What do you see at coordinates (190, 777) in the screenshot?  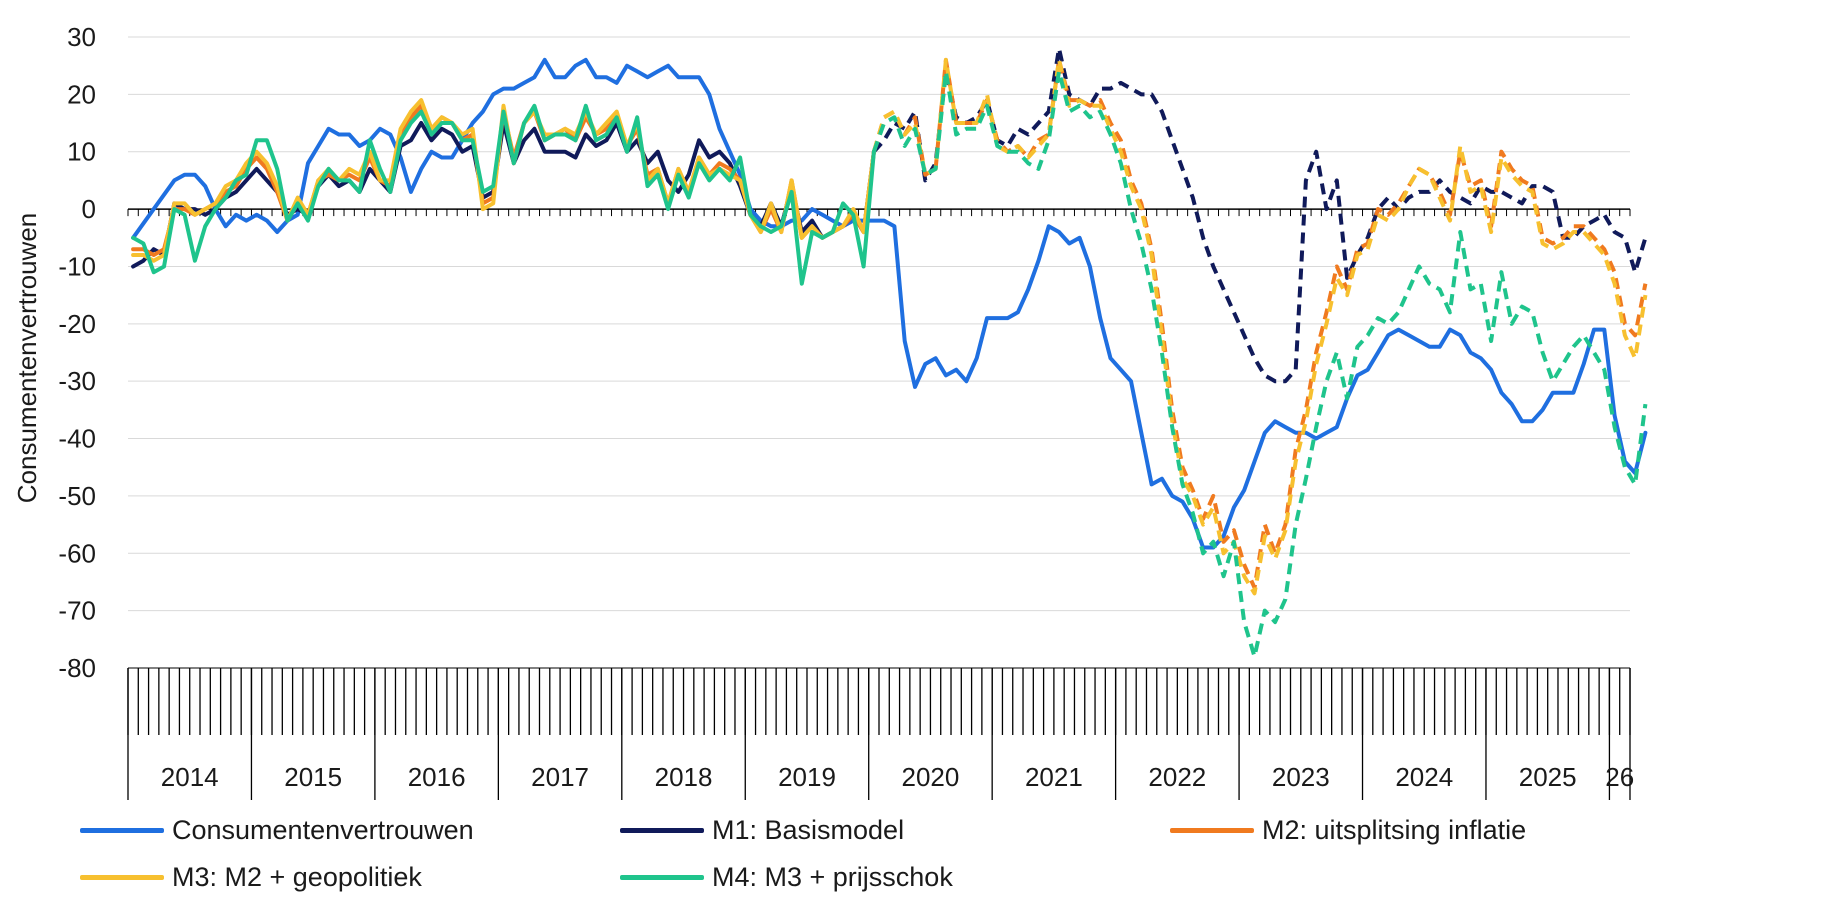 I see `x-year-label: 2014` at bounding box center [190, 777].